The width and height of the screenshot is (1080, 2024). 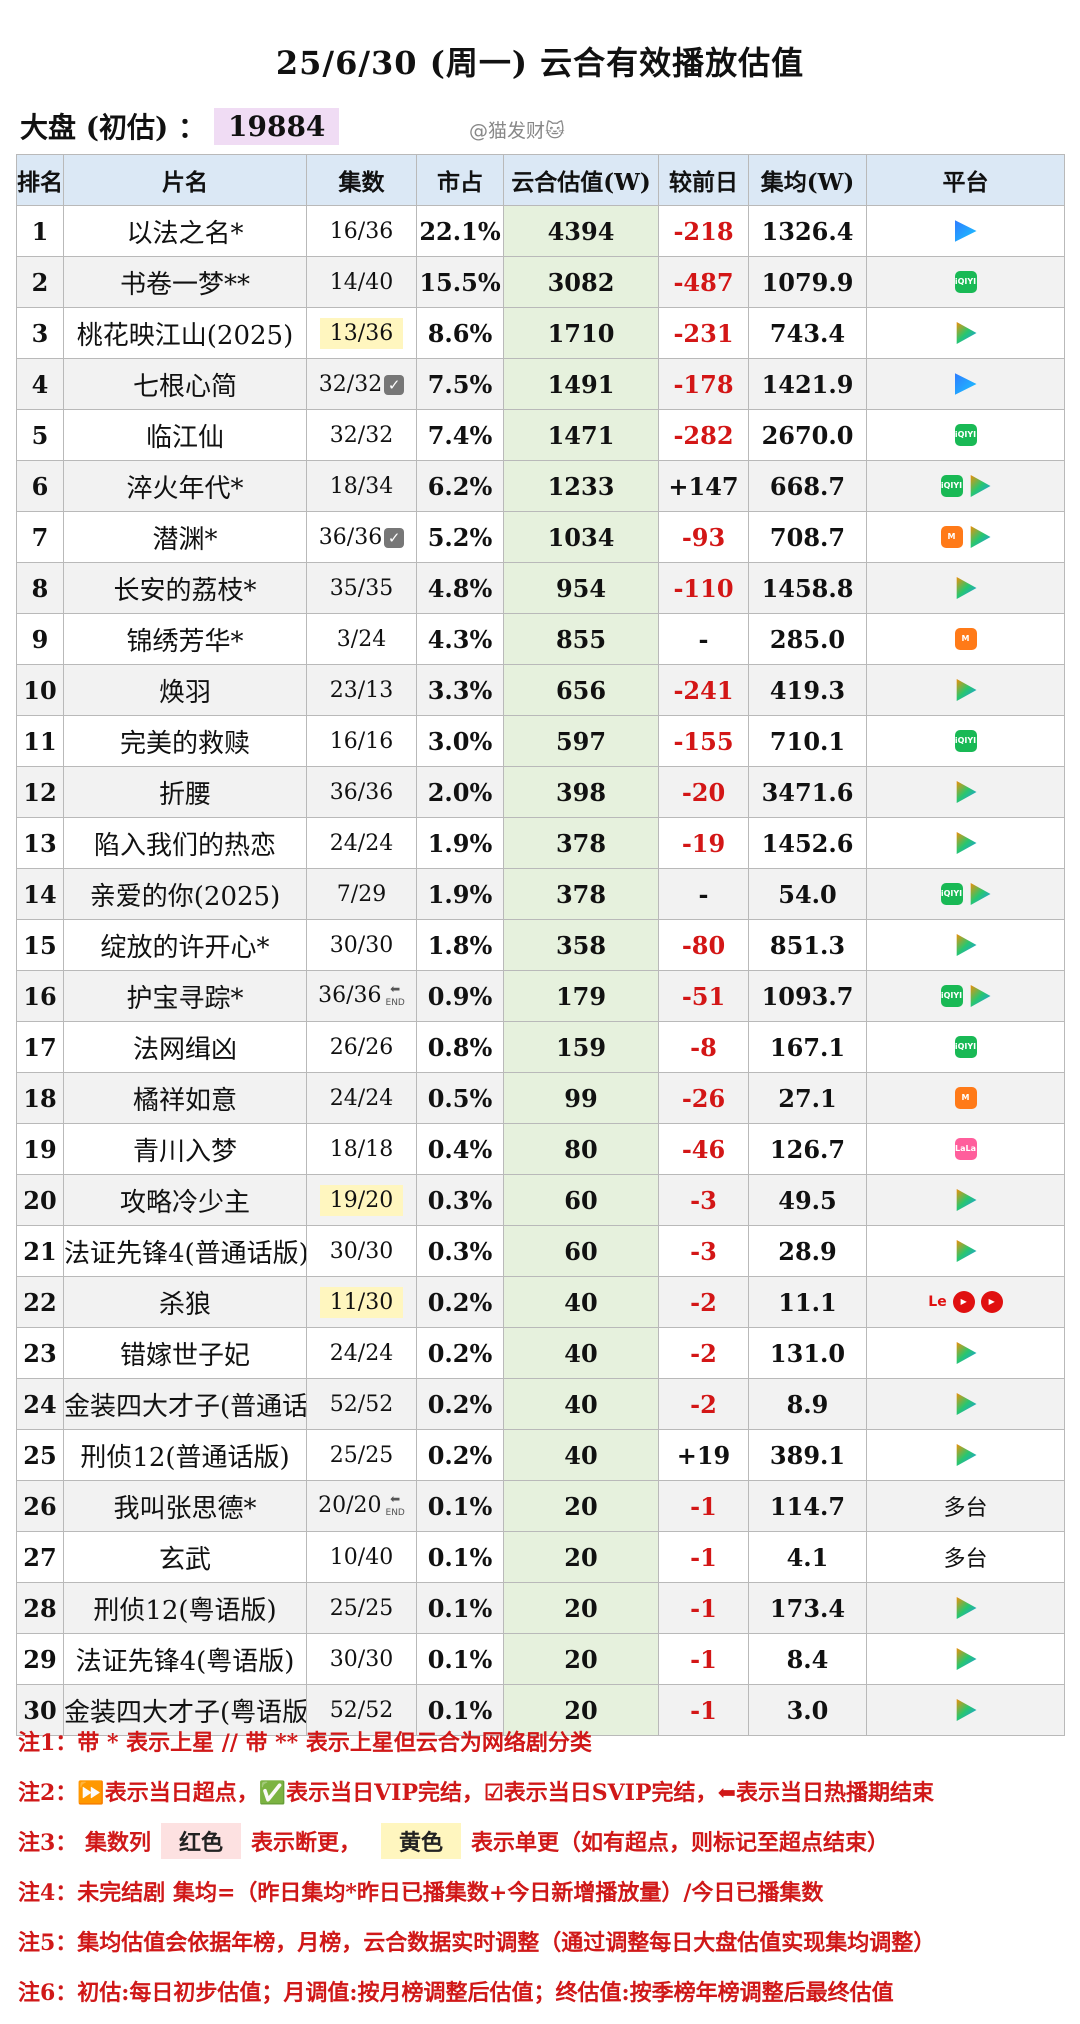 What do you see at coordinates (807, 1149) in the screenshot?
I see `avg-cell: 126.7` at bounding box center [807, 1149].